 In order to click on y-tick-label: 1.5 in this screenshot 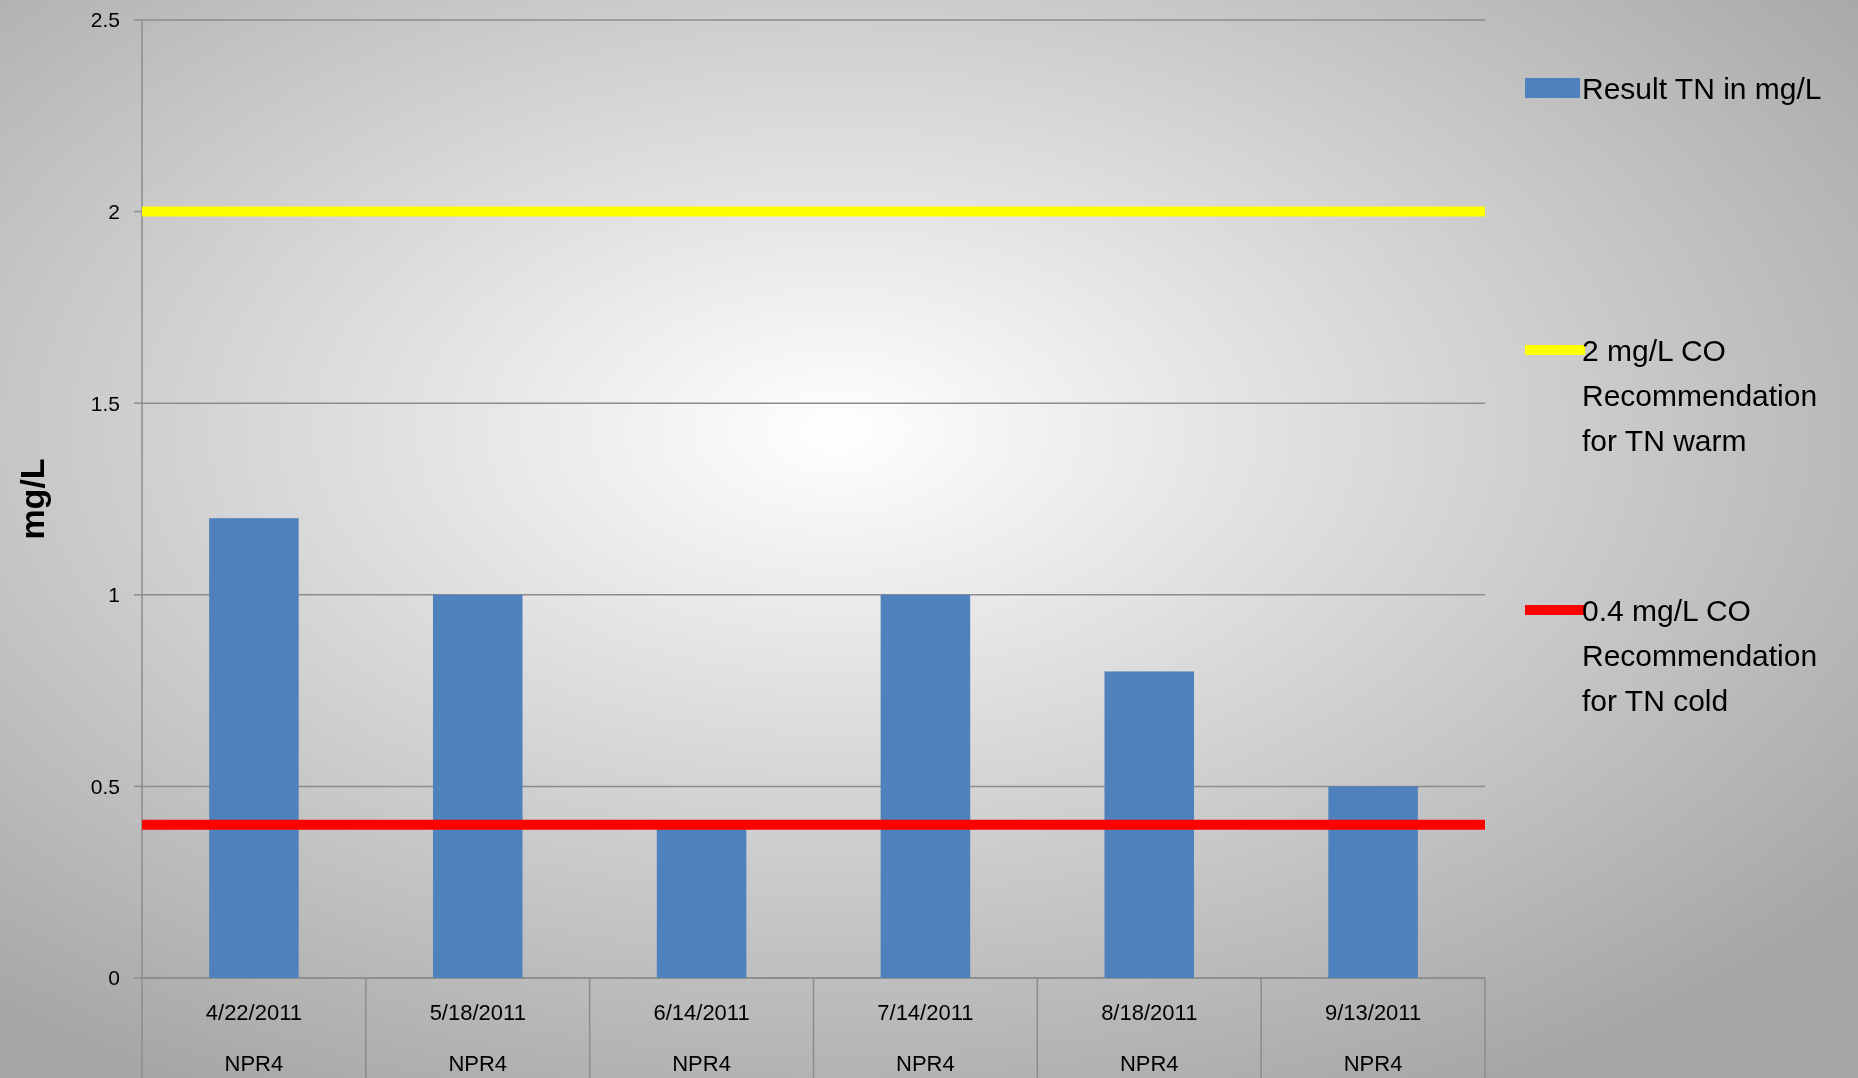, I will do `click(105, 403)`.